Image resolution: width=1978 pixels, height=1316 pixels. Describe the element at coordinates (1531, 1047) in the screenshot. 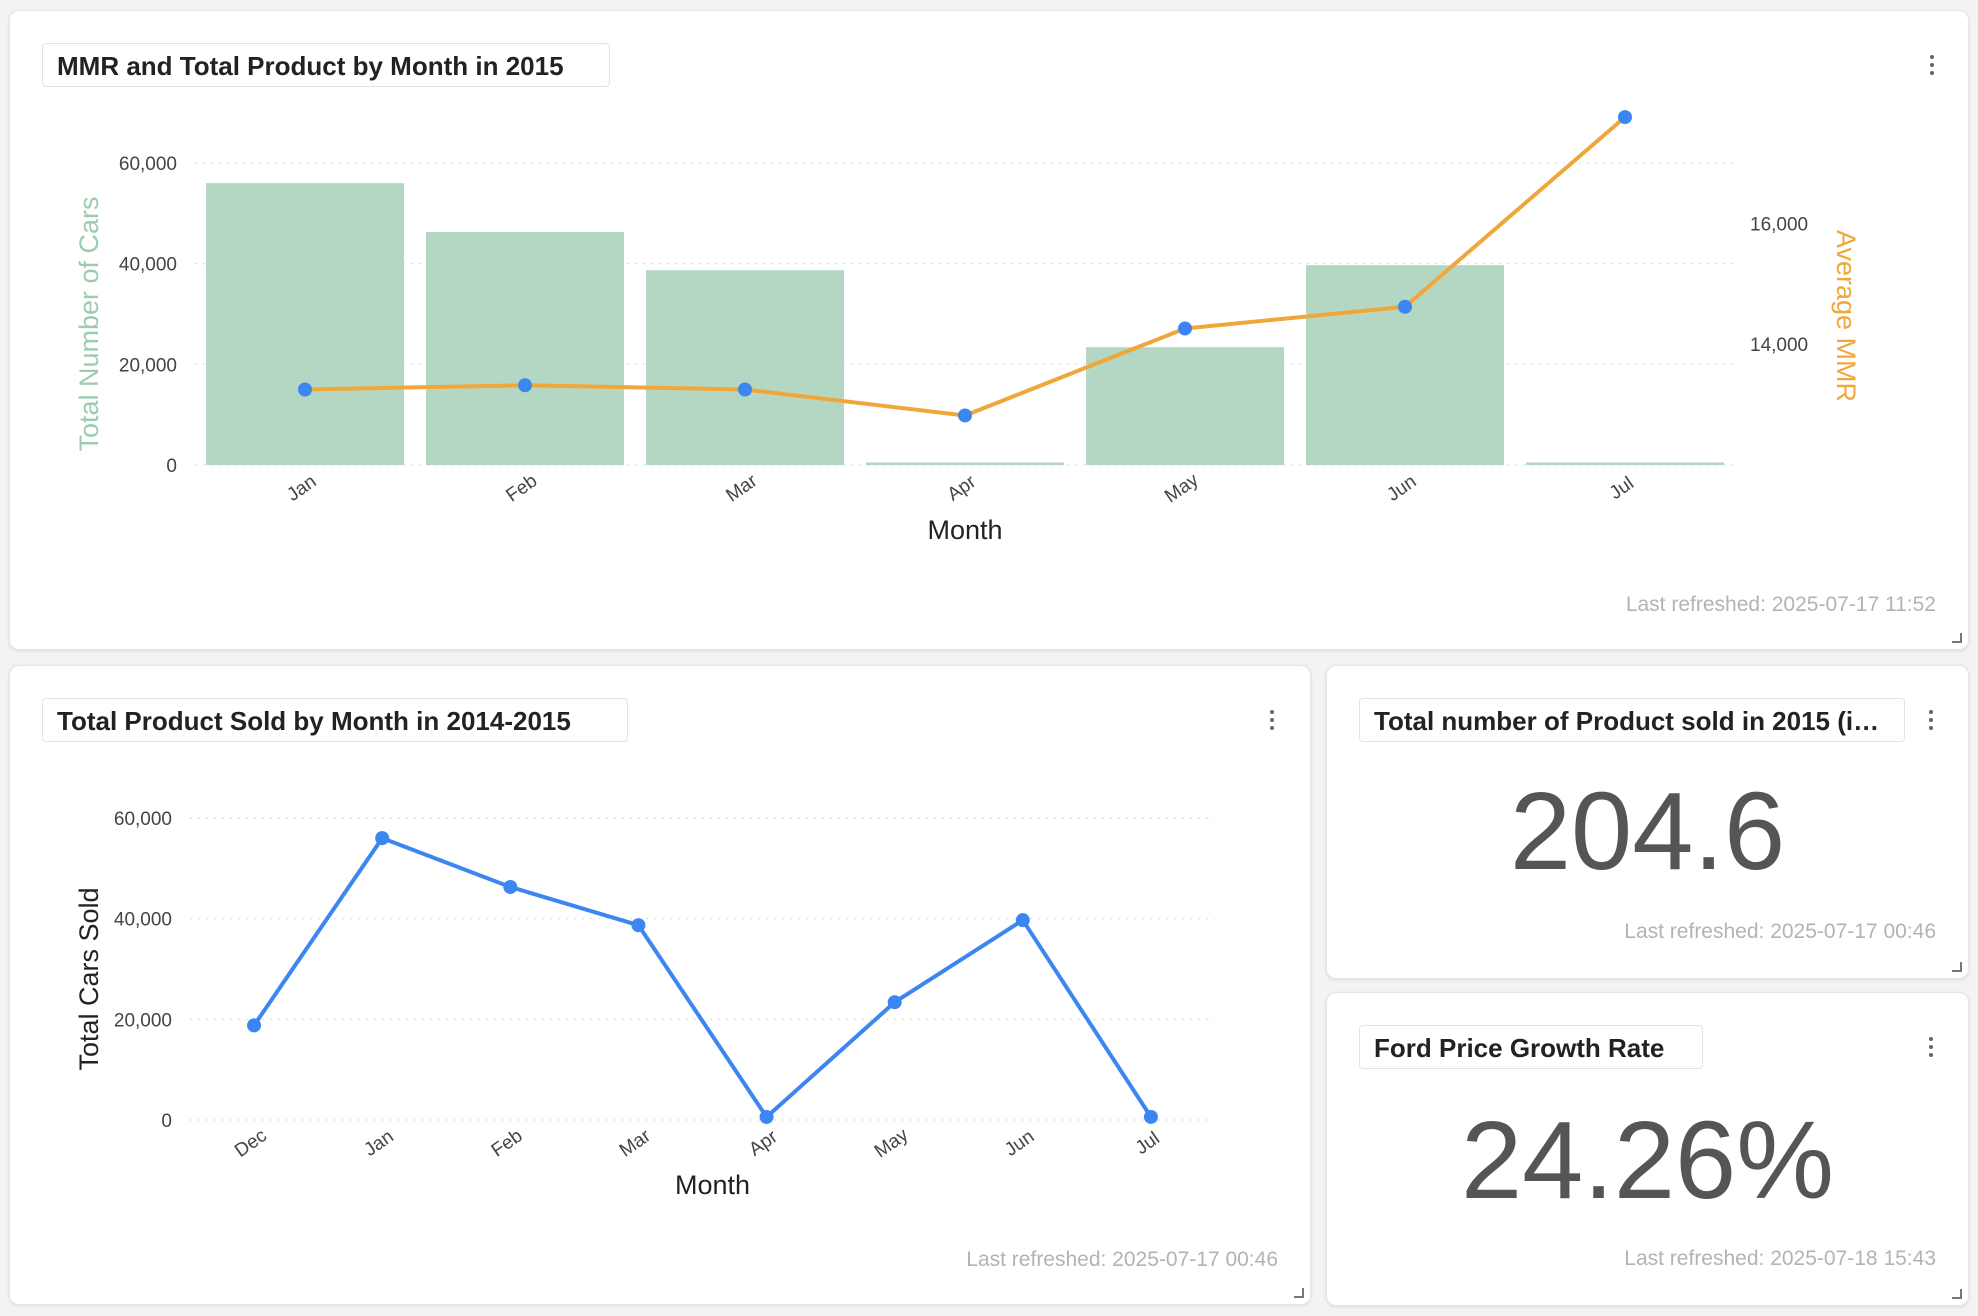

I see `card-title: Ford Price Growth Rate` at that location.